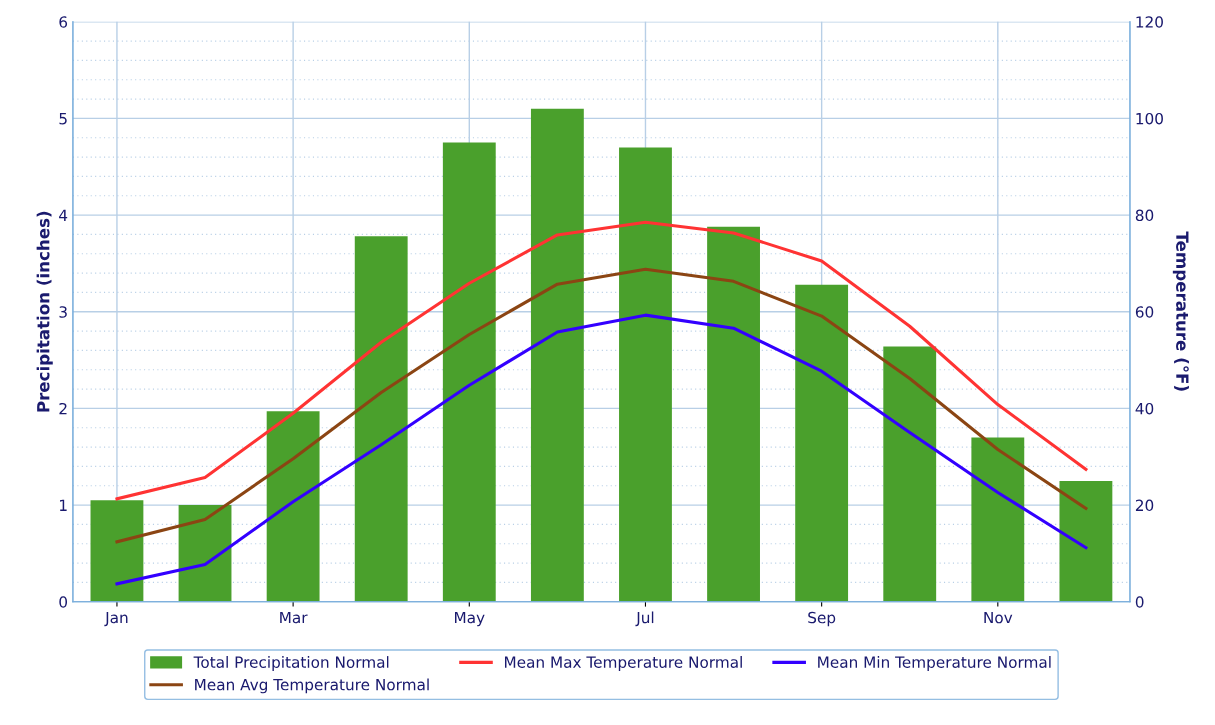  Describe the element at coordinates (63, 602) in the screenshot. I see `y-tick-label: 0` at that location.